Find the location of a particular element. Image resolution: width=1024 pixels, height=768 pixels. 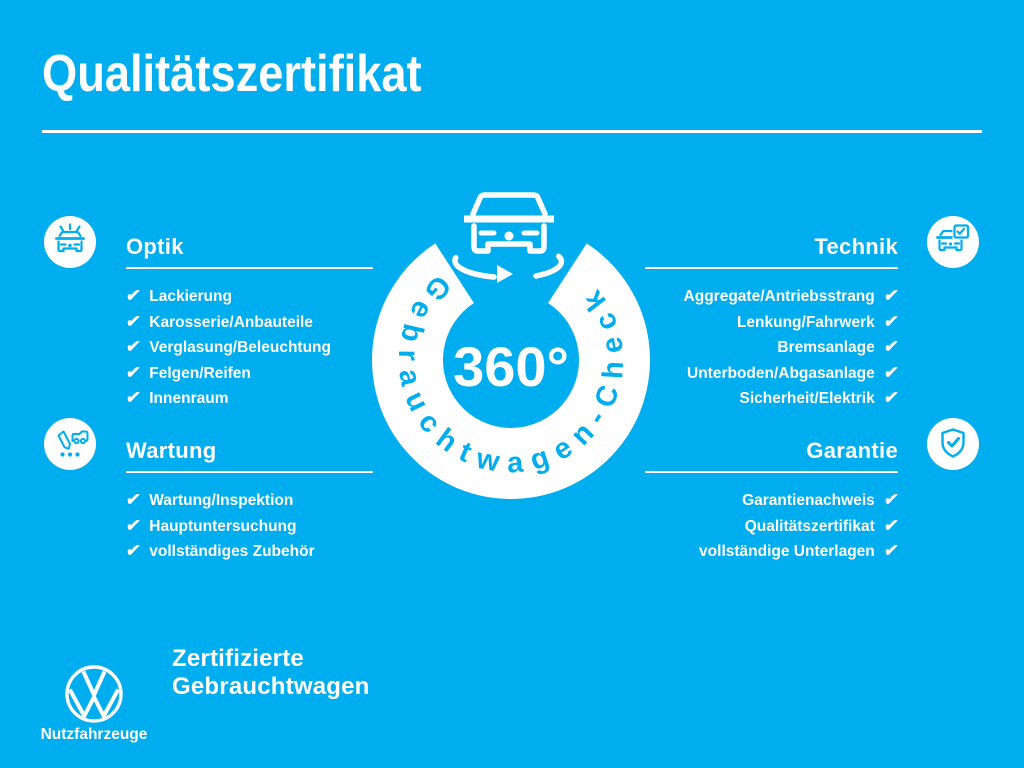

garantie-icon-badge is located at coordinates (953, 444).